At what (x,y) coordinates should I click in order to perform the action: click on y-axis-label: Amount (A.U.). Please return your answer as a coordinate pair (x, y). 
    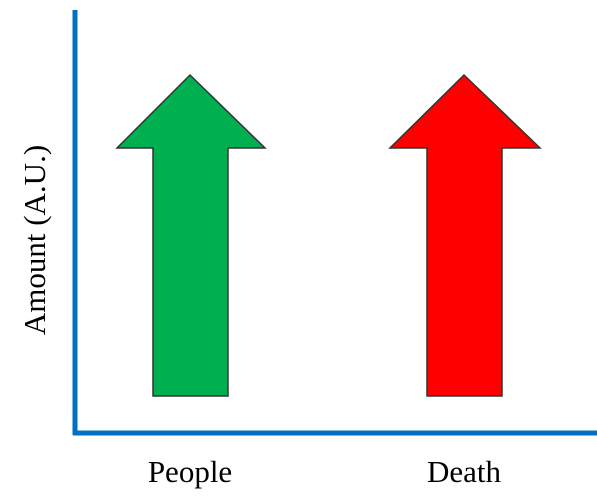
    Looking at the image, I should click on (34, 240).